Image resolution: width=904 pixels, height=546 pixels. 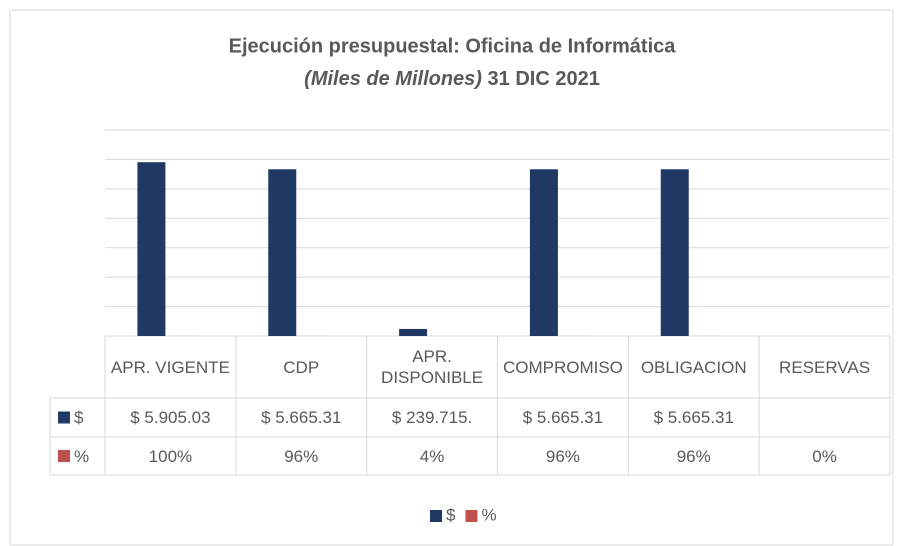 What do you see at coordinates (432, 417) in the screenshot?
I see `table-value: $ 239.715.` at bounding box center [432, 417].